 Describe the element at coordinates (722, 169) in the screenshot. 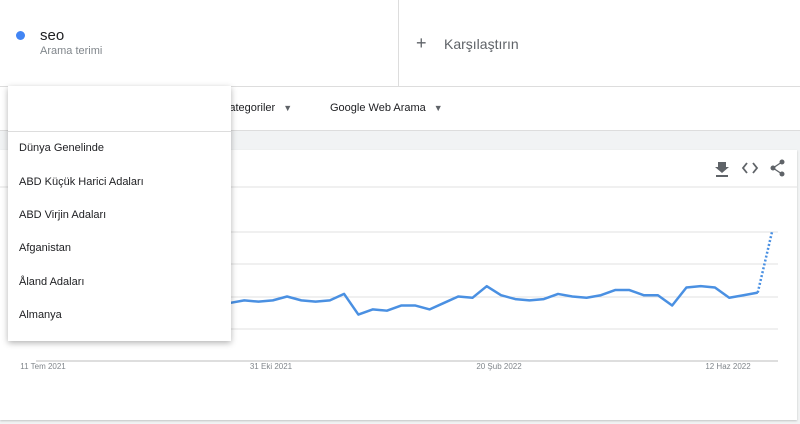

I see `download-icon` at that location.